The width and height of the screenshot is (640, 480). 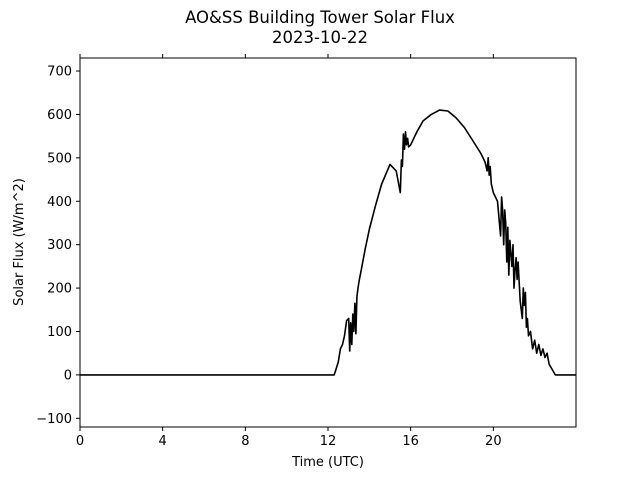 What do you see at coordinates (19, 242) in the screenshot?
I see `y-axis-label: Solar Flux (W/m^2)` at bounding box center [19, 242].